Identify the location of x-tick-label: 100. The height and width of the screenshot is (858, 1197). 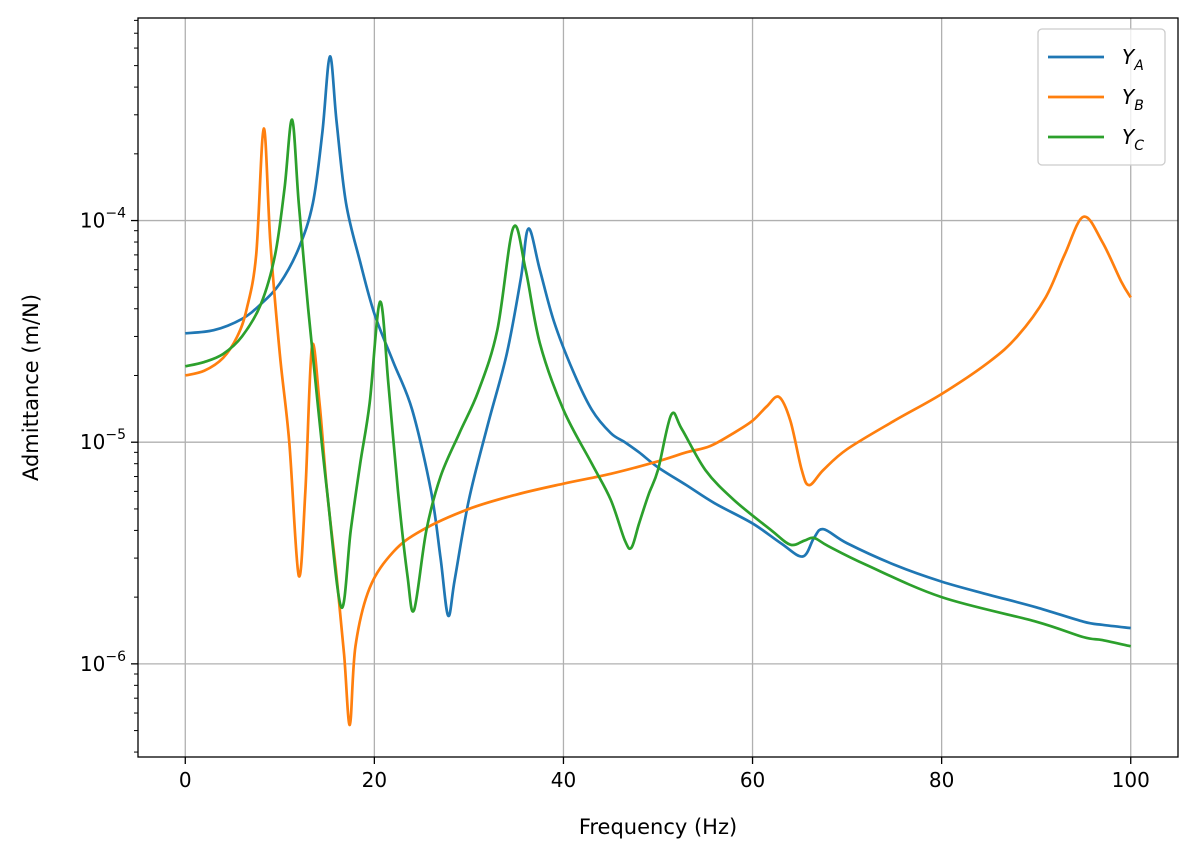
(1131, 780).